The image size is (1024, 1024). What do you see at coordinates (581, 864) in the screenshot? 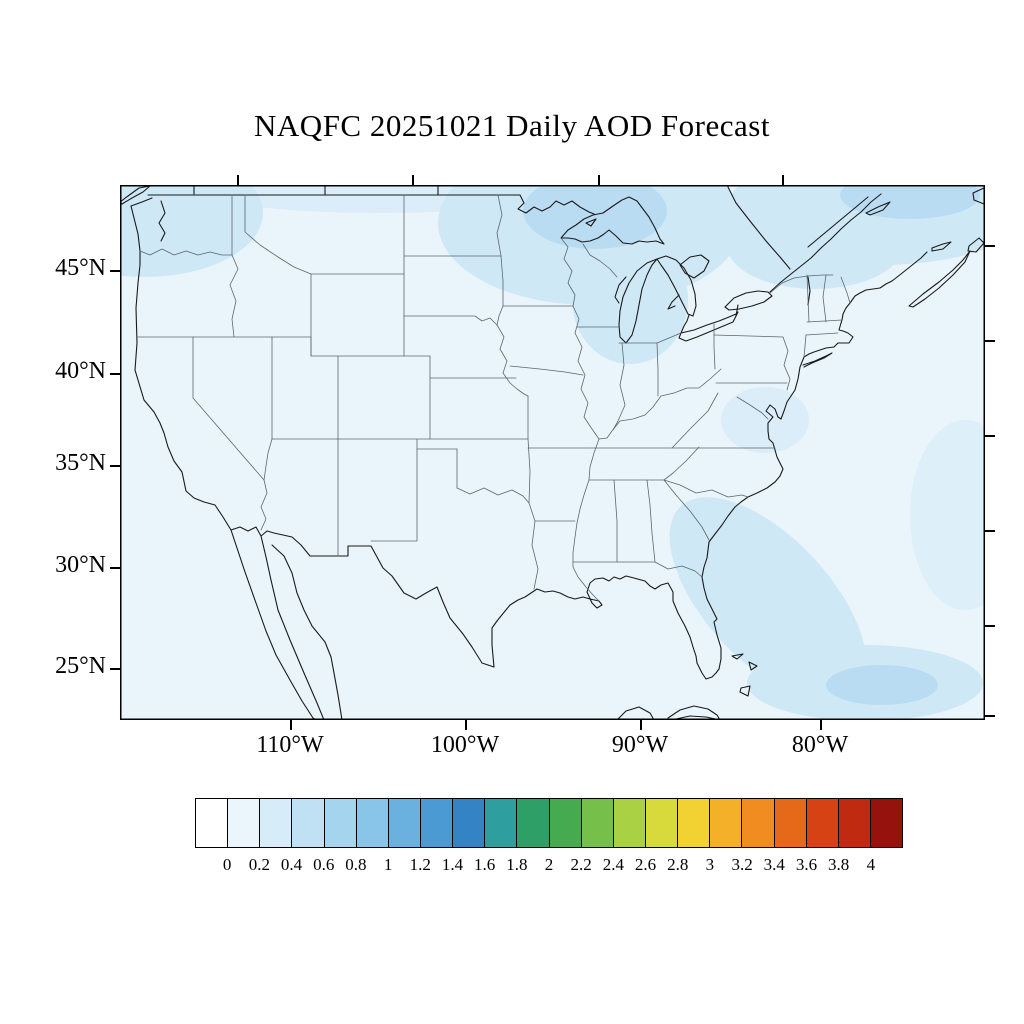
I see `colorbar-tick-label: 2.2` at bounding box center [581, 864].